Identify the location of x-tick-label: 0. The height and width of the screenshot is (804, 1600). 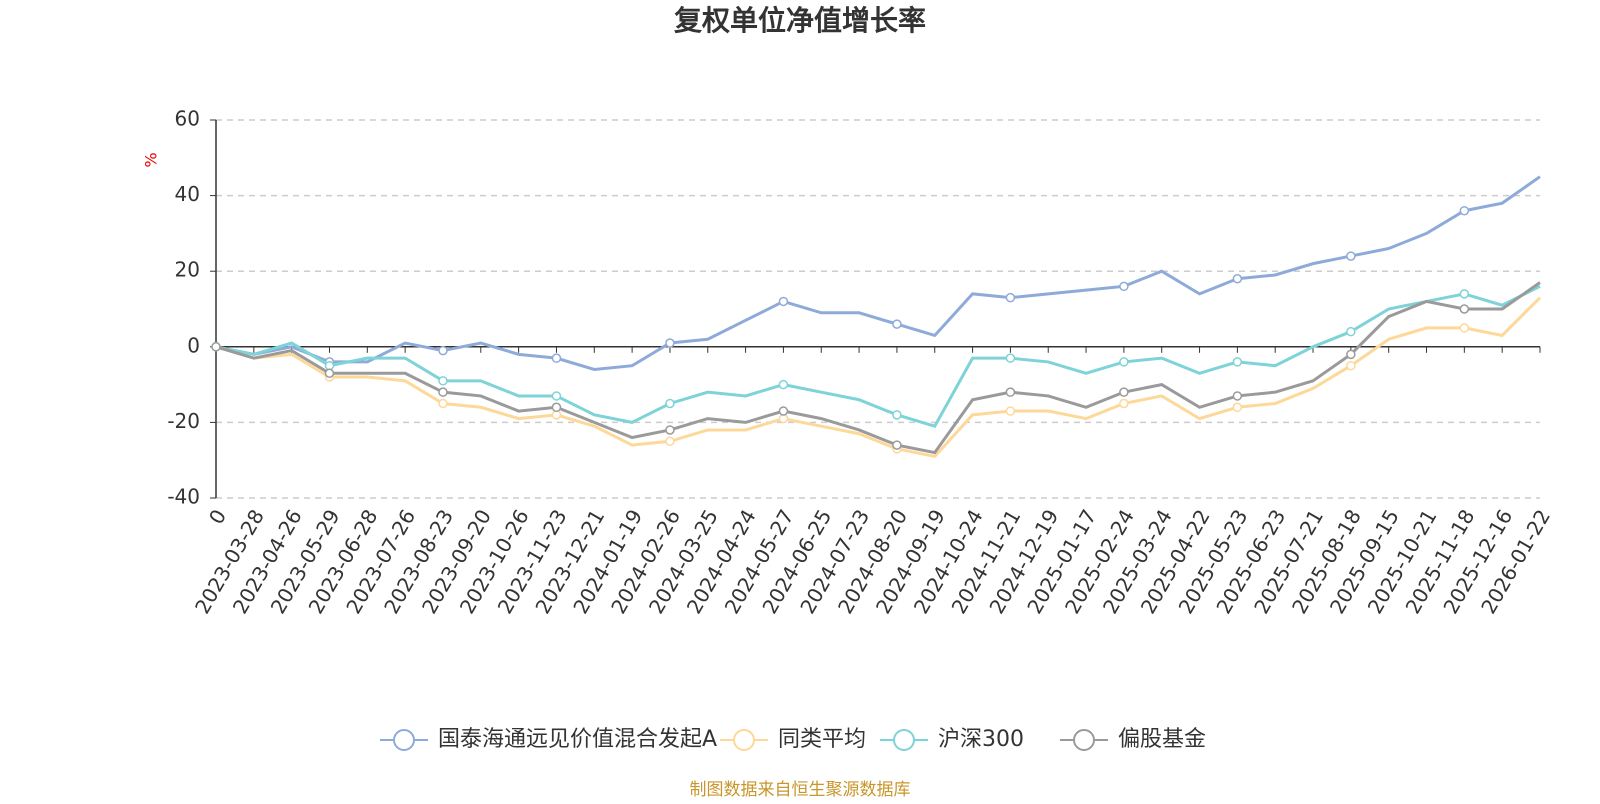
(217, 516).